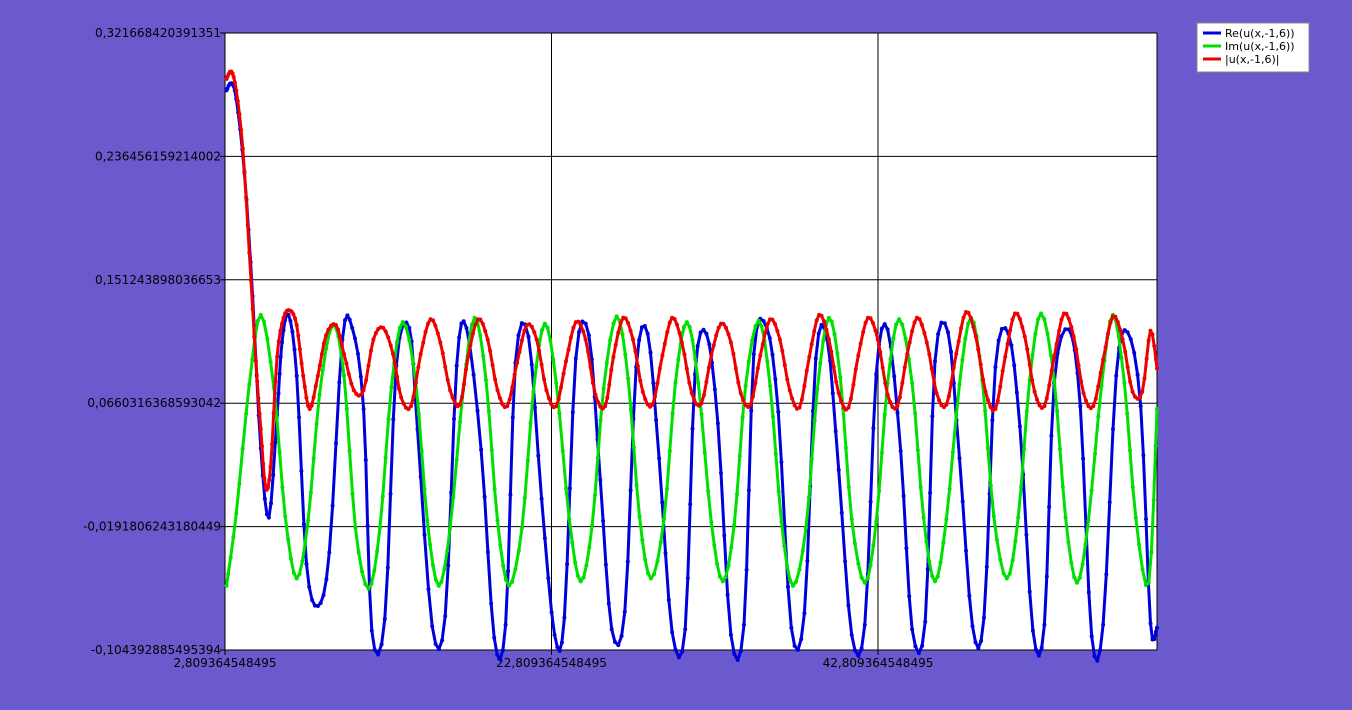 The width and height of the screenshot is (1352, 710). What do you see at coordinates (158, 33) in the screenshot?
I see `y-tick-label: 0,321668420391351` at bounding box center [158, 33].